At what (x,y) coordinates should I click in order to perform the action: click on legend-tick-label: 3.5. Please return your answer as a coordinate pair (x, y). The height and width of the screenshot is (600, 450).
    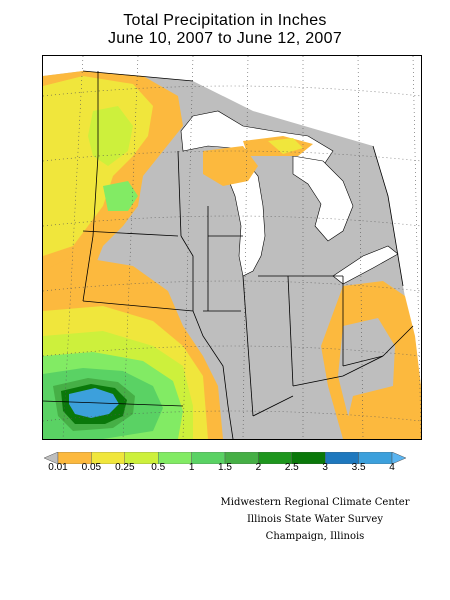
    Looking at the image, I should click on (358, 467).